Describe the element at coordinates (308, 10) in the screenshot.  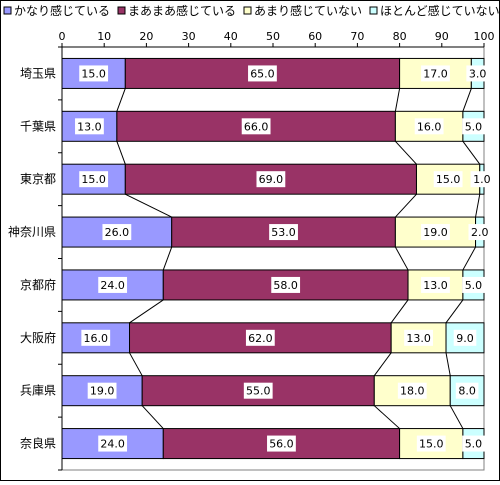
I see `legend-label: あまり感じていない` at that location.